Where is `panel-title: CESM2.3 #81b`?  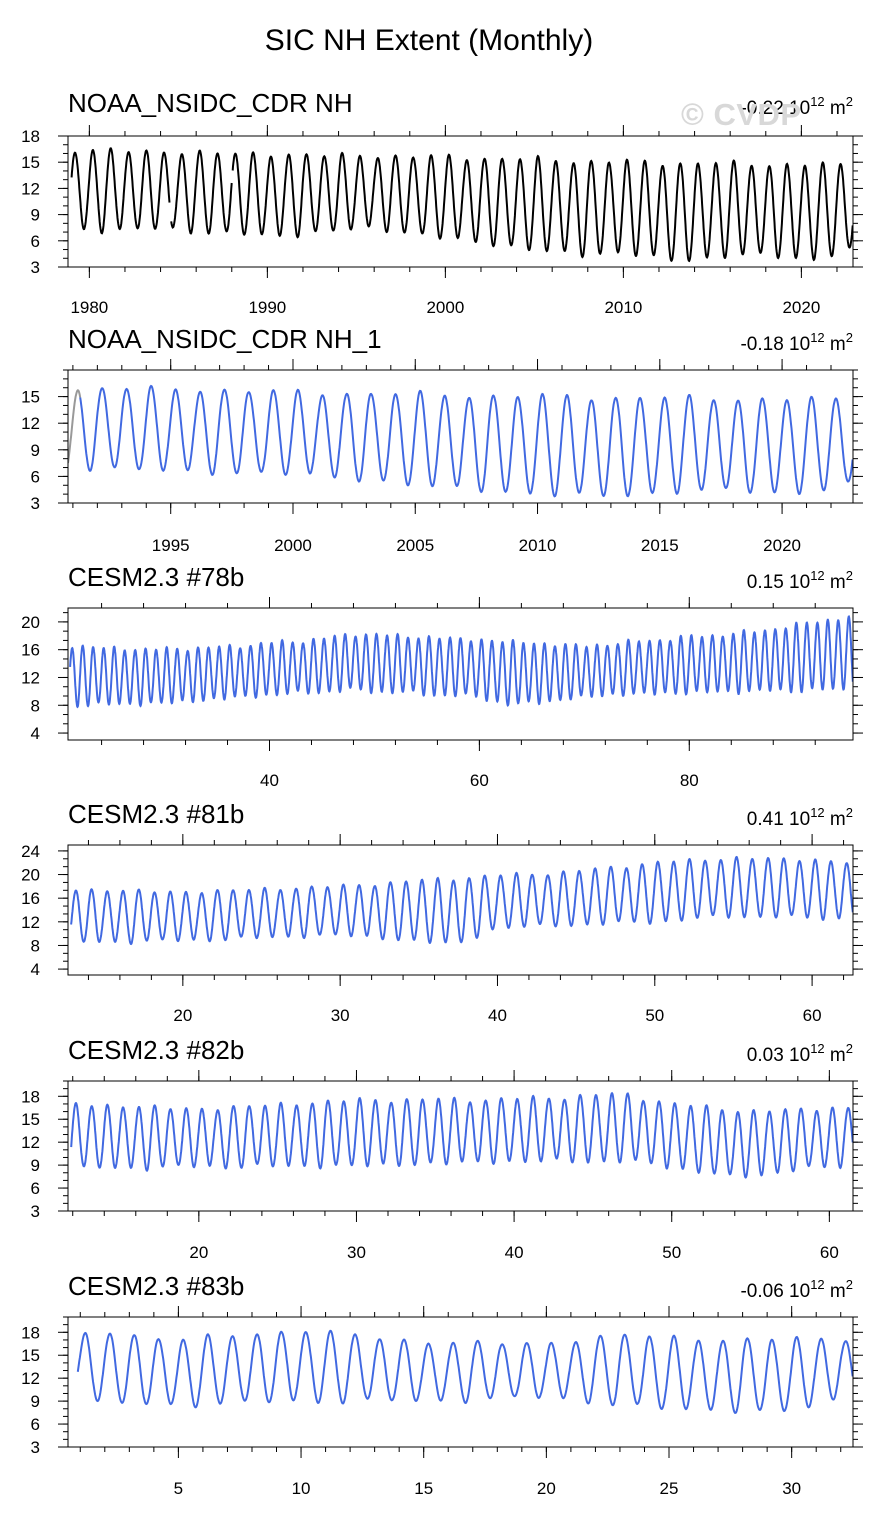
panel-title: CESM2.3 #81b is located at coordinates (156, 814).